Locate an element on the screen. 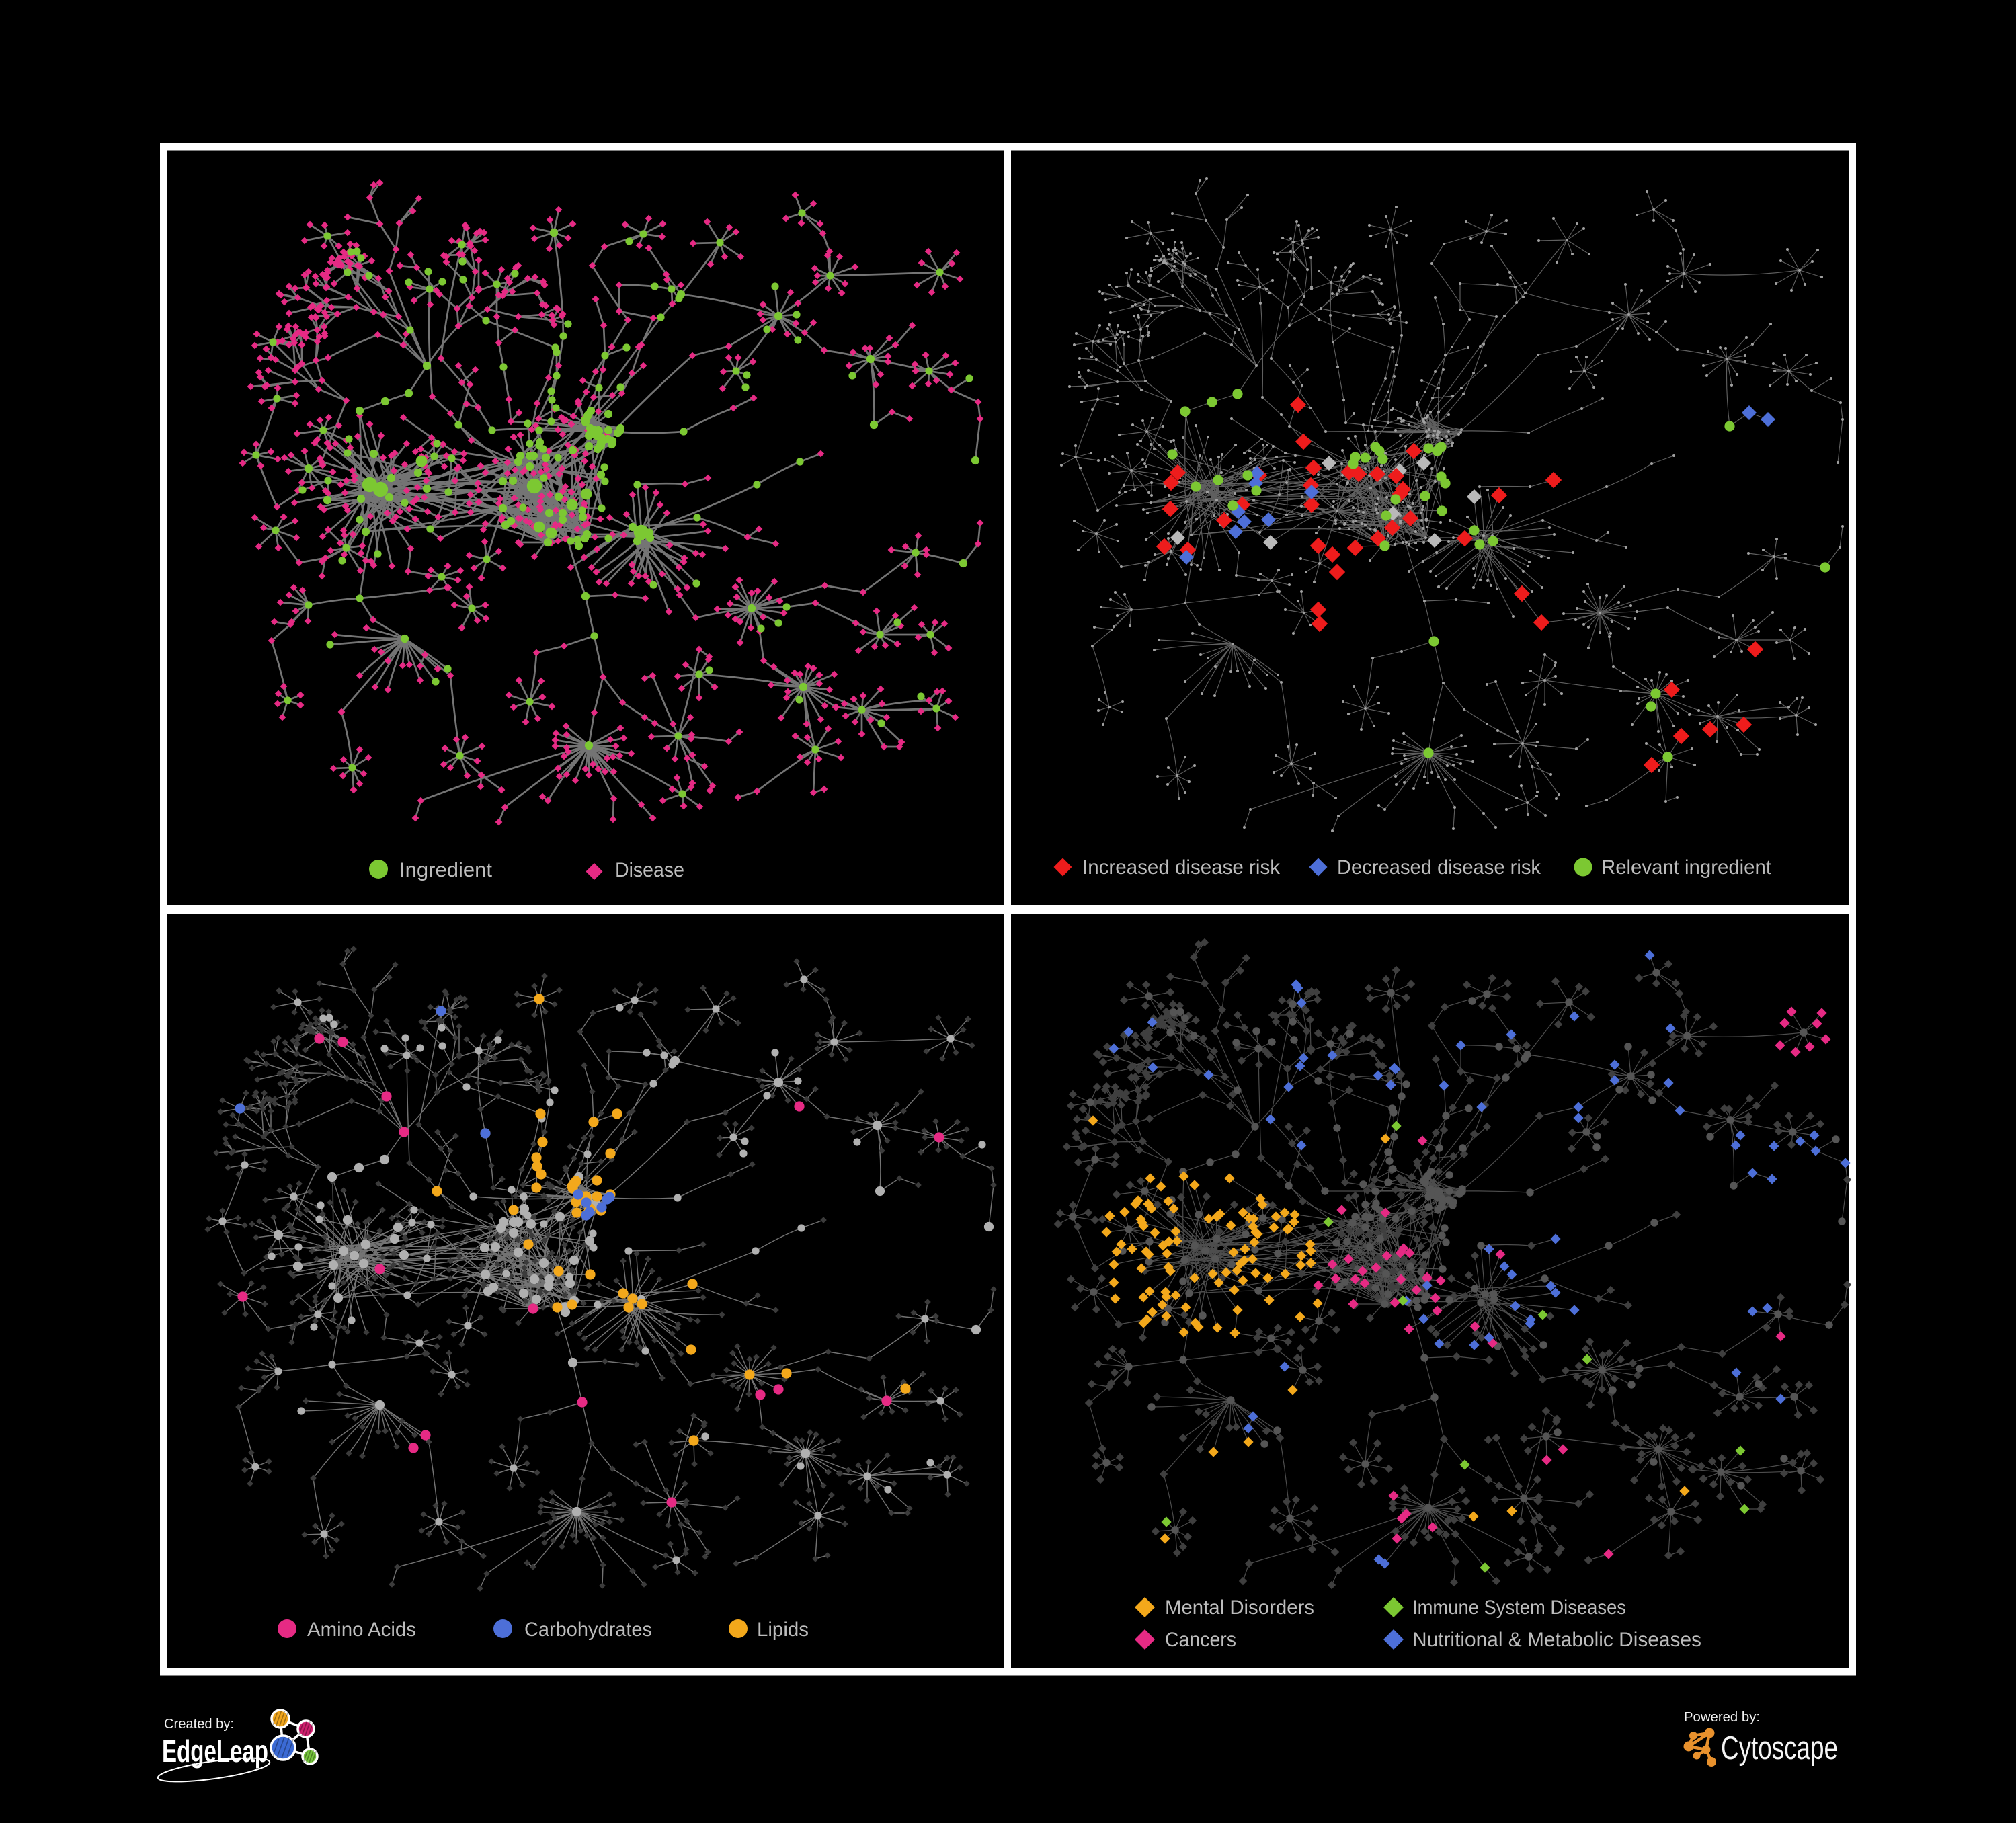 This screenshot has height=1823, width=2016. svg-text: Disease is located at coordinates (649, 870).